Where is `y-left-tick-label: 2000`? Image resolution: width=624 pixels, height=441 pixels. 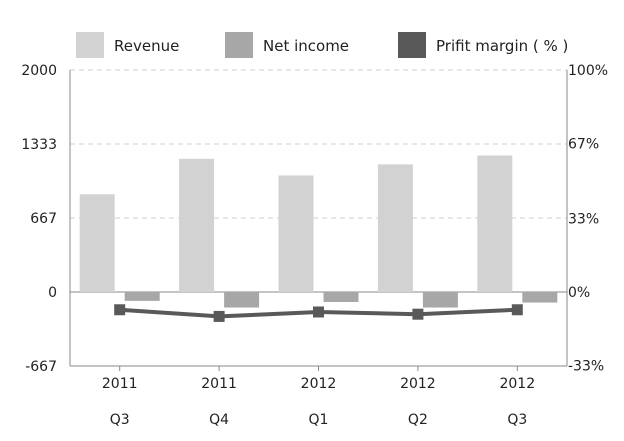 y-left-tick-label: 2000 is located at coordinates (39, 71).